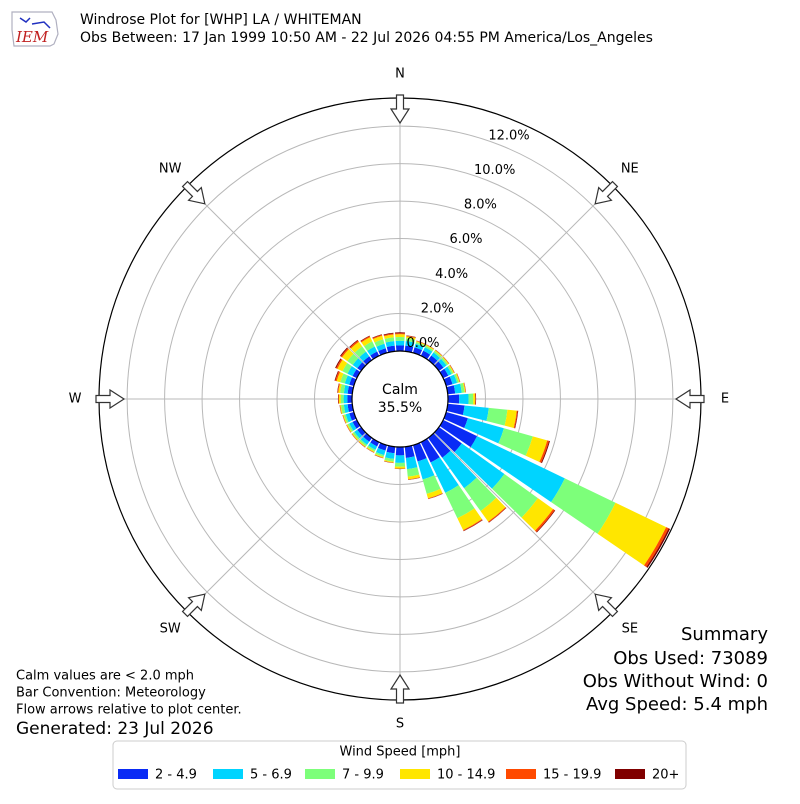 This screenshot has width=800, height=804. Describe the element at coordinates (724, 634) in the screenshot. I see `summary: Summary` at that location.